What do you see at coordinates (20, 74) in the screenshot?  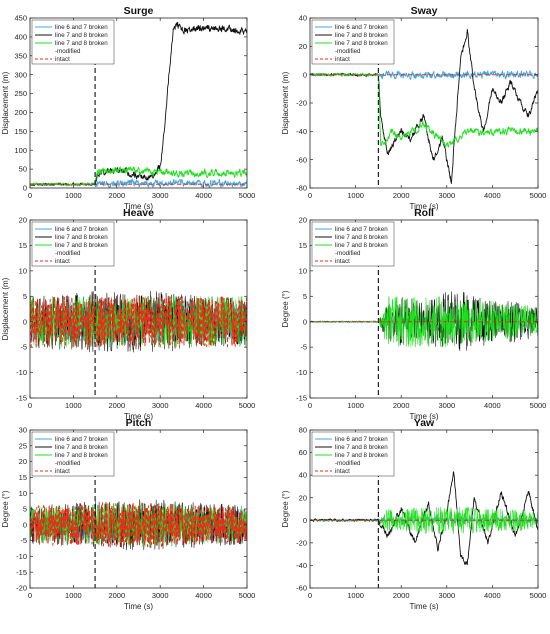 I see `y-tick-label: 300` at bounding box center [20, 74].